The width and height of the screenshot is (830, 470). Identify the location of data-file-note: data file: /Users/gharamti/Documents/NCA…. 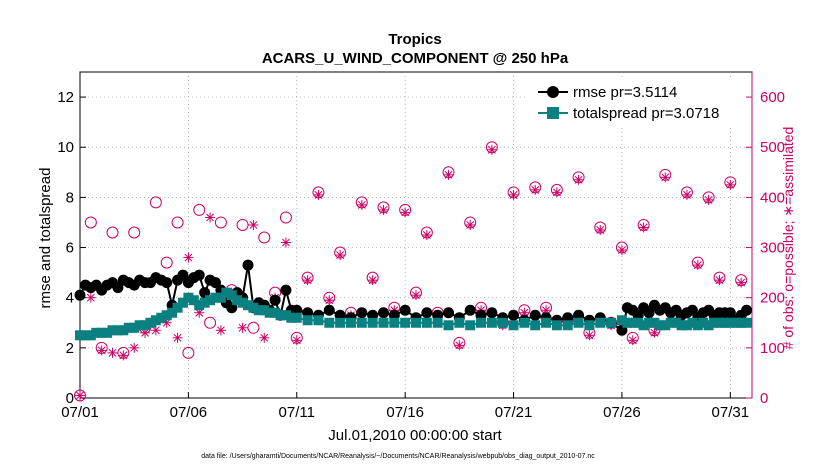
(398, 456).